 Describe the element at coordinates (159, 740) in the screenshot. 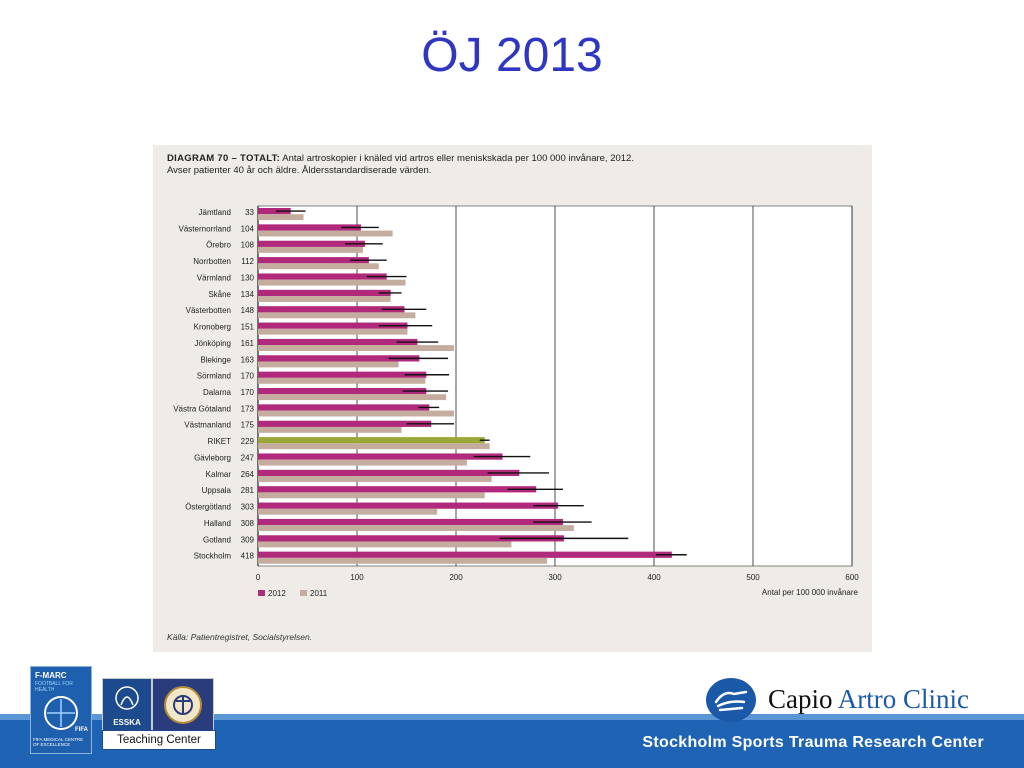

I see `teaching-center-label: Teaching Center` at that location.